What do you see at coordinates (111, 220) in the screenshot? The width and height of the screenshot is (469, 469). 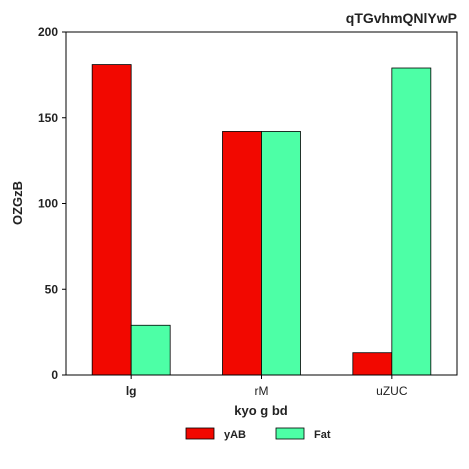 I see `bar-yAB-lg` at bounding box center [111, 220].